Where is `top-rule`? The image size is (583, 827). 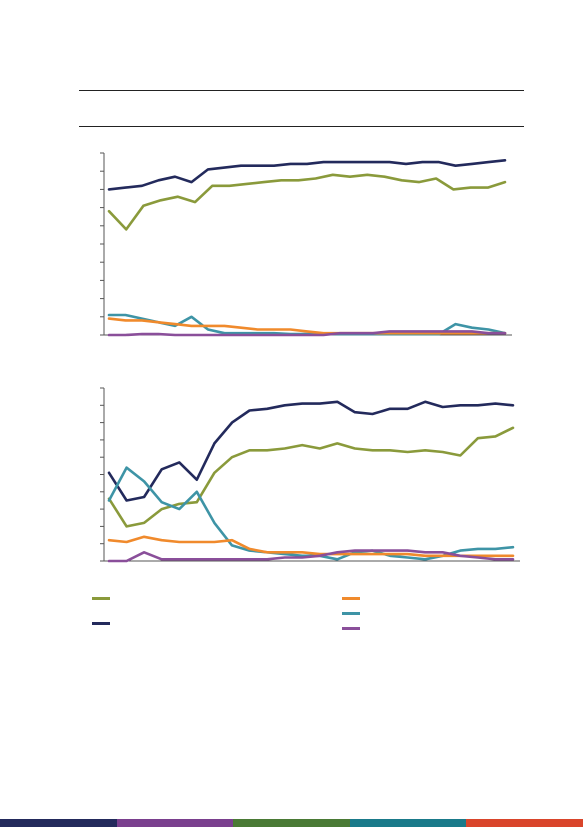
top-rule is located at coordinates (301, 90).